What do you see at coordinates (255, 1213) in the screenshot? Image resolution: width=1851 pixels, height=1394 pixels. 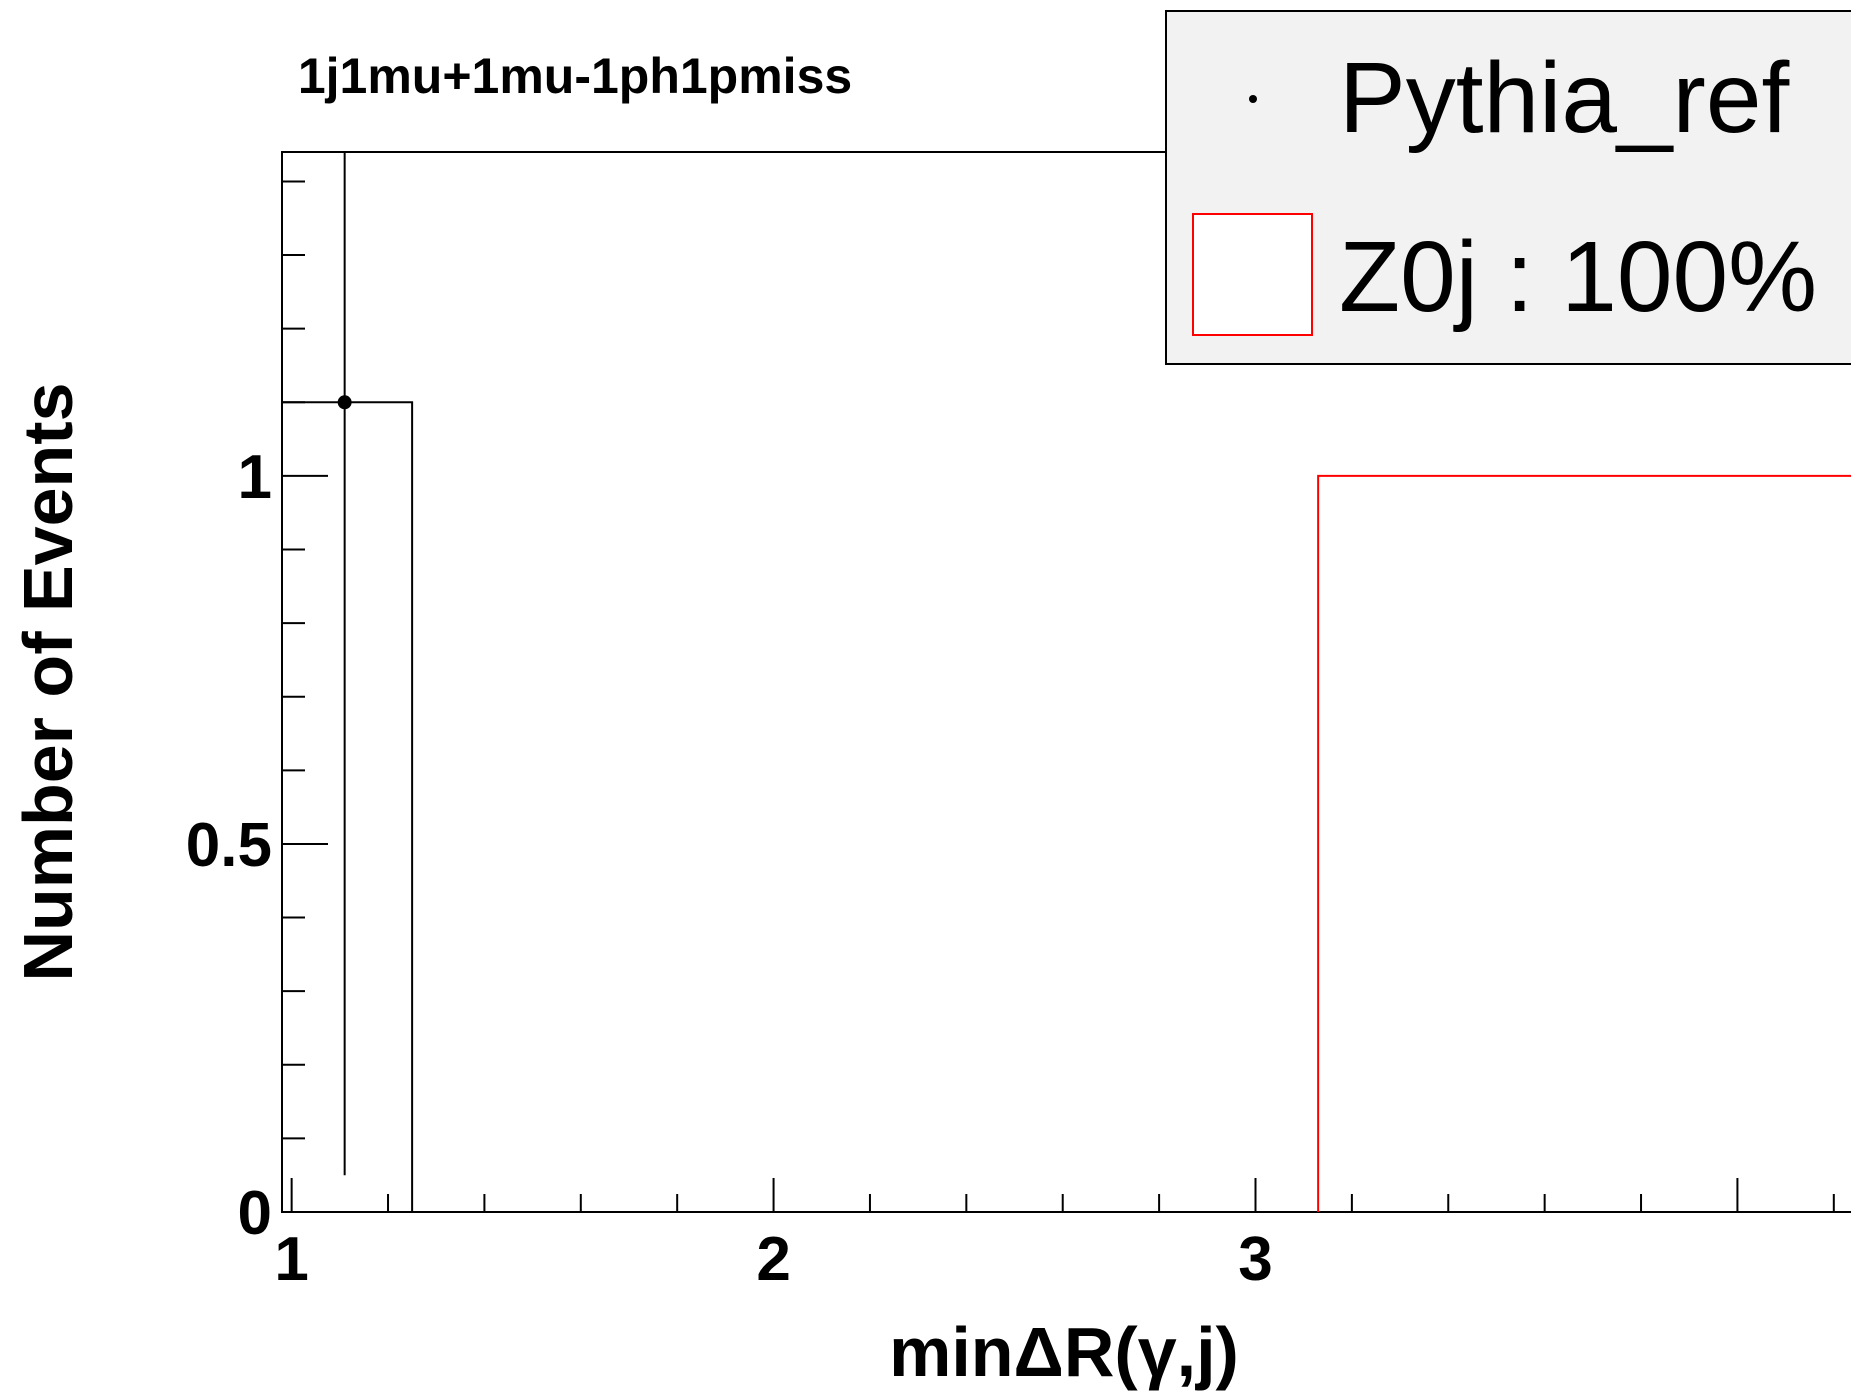 I see `y-tick-label: 0` at bounding box center [255, 1213].